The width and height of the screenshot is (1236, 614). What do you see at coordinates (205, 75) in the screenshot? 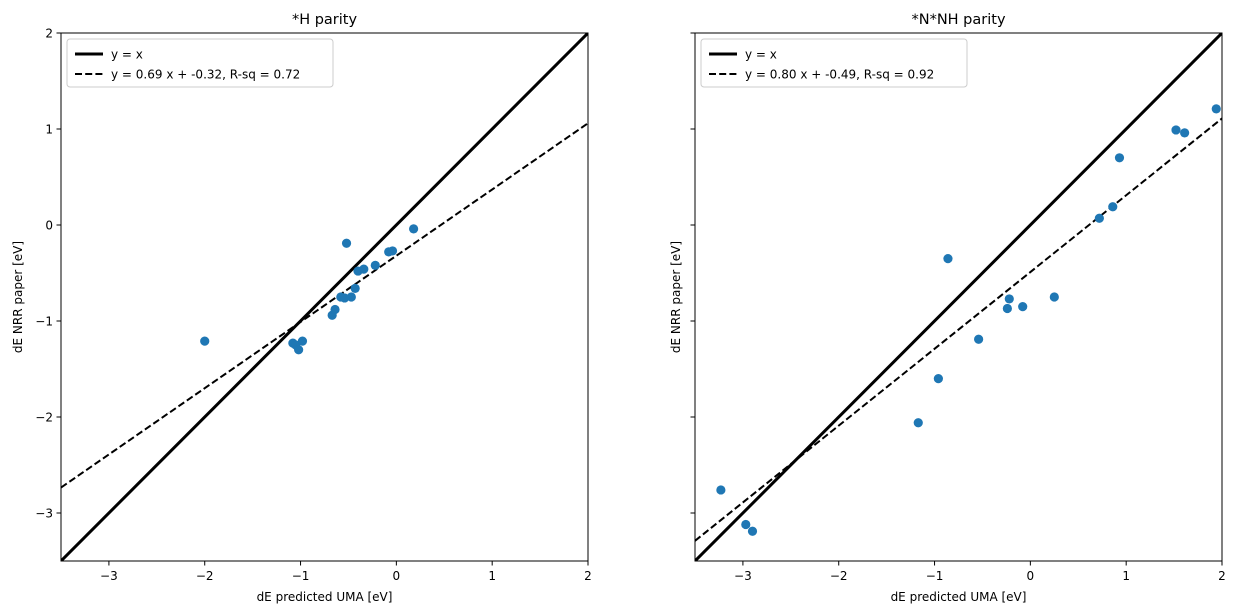
I see `legend-entry: y = 0.69 x + -0.32, R-sq = 0.72` at bounding box center [205, 75].